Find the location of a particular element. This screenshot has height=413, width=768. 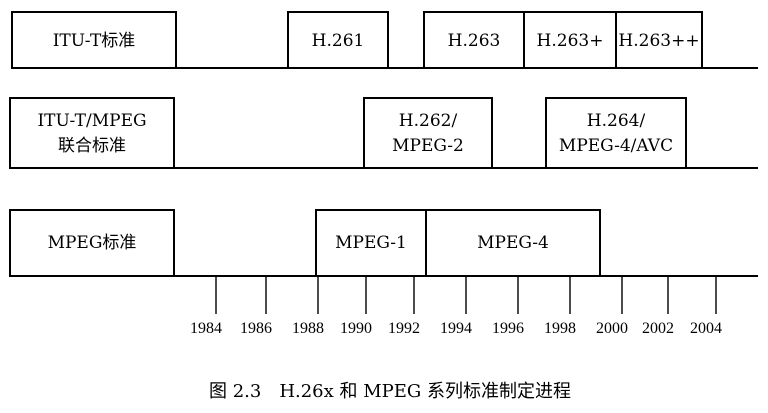

year-label-1998: 1998 is located at coordinates (560, 328).